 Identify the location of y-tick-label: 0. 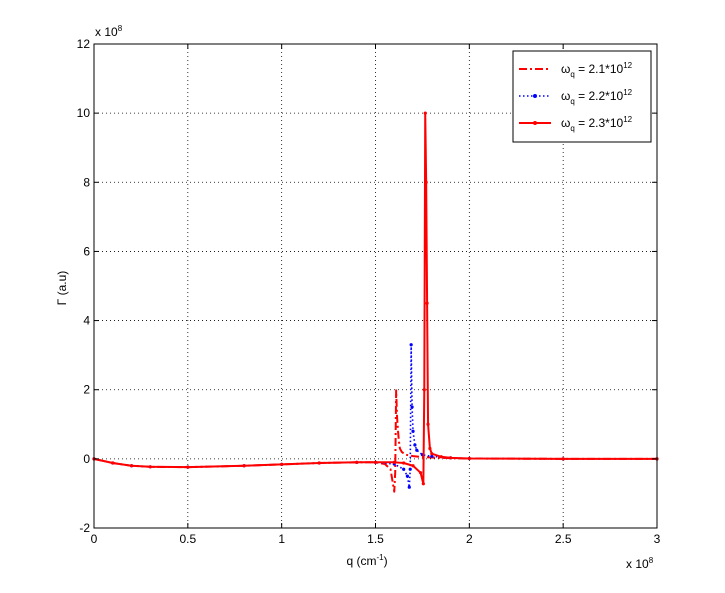
(86, 459).